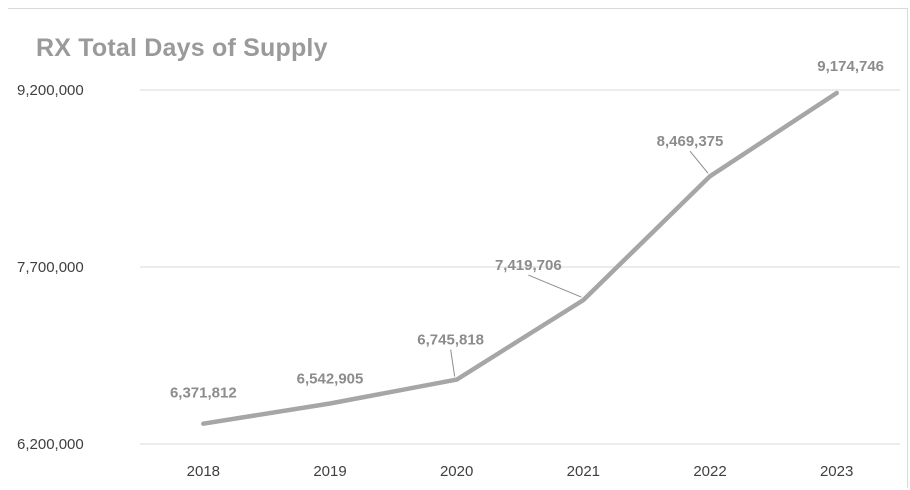  I want to click on y-tick-label: 9,200,000, so click(50, 90).